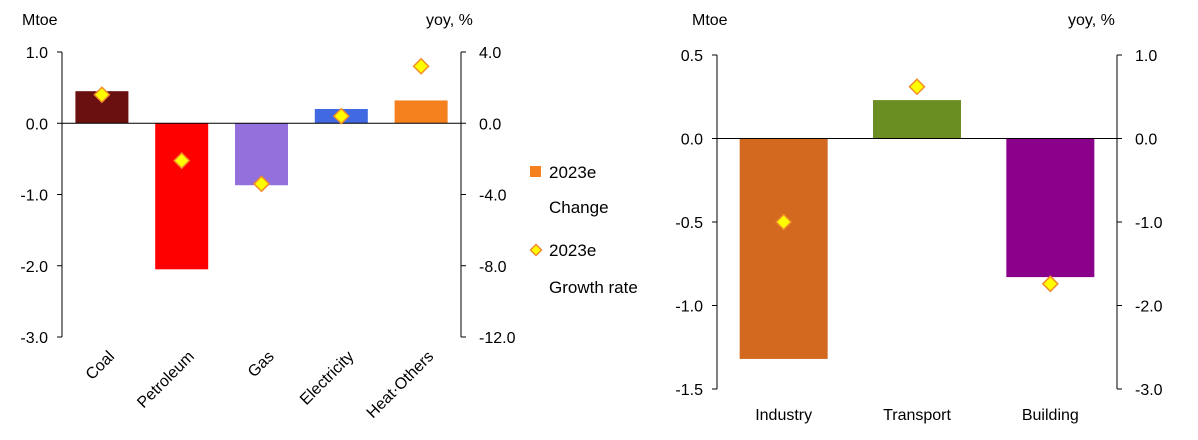 The width and height of the screenshot is (1198, 440). What do you see at coordinates (1149, 390) in the screenshot?
I see `right-tick-label: -3.0` at bounding box center [1149, 390].